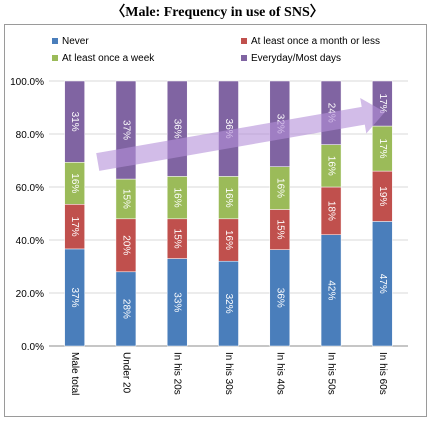 The image size is (435, 422). I want to click on y-tick-label: 80.0%, so click(30, 135).